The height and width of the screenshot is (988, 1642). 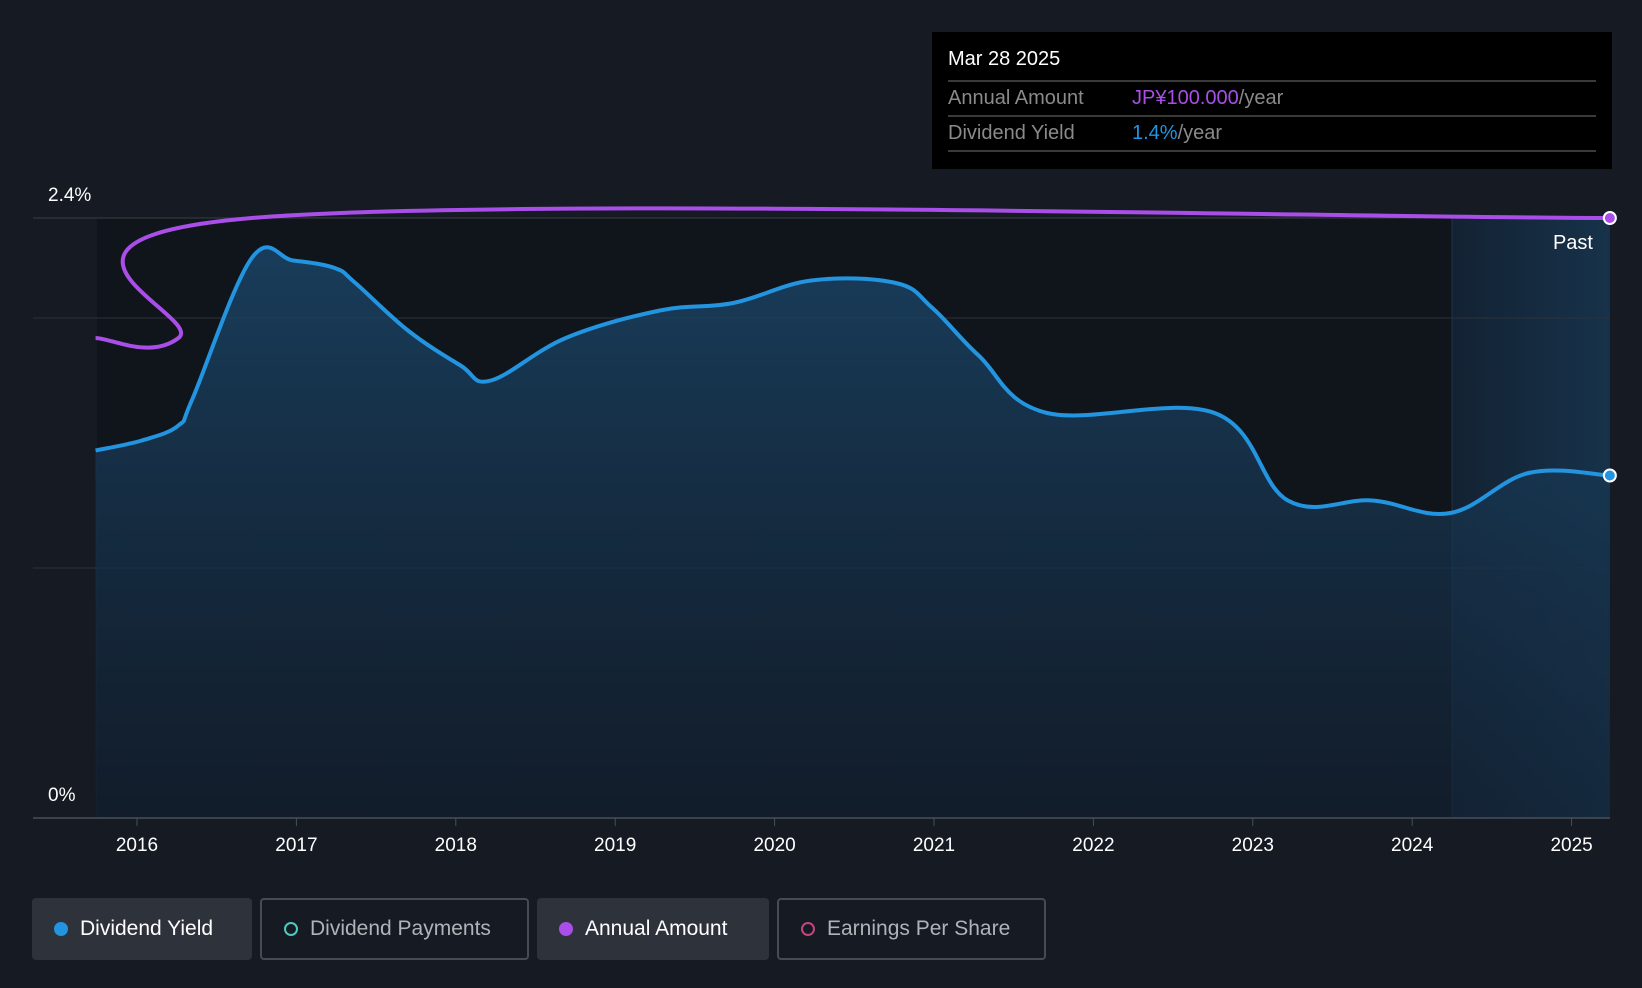 What do you see at coordinates (1272, 65) in the screenshot?
I see `tooltip-date: Mar 28 2025` at bounding box center [1272, 65].